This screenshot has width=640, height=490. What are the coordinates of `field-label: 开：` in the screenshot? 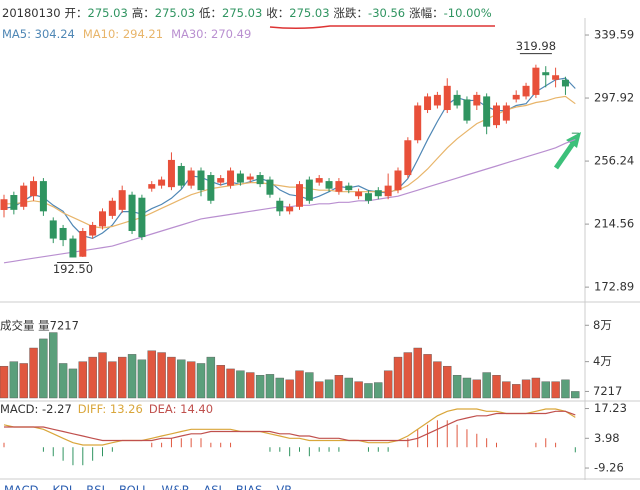 It's located at (76, 13).